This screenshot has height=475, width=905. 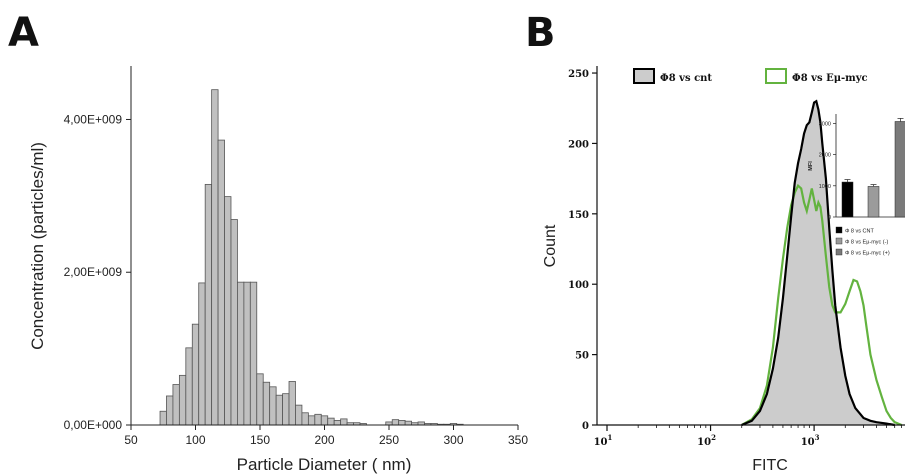 I want to click on inset-y-ticks: 0 1000 2000 3000, so click(x=827, y=171).